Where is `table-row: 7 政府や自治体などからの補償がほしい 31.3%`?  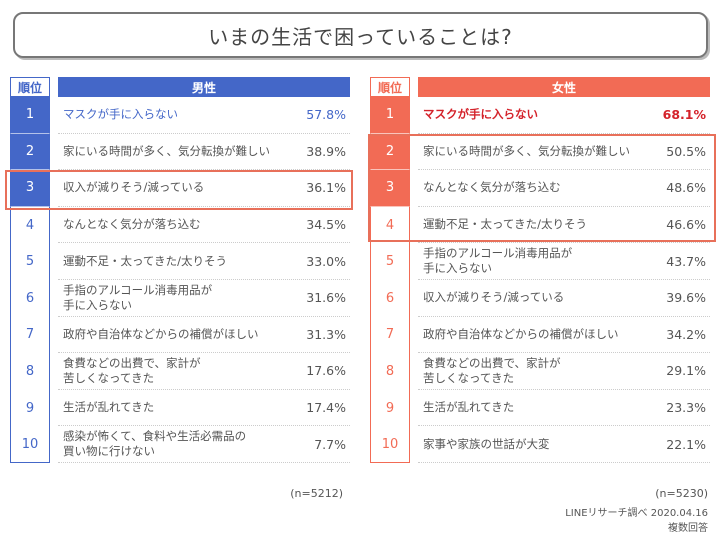
table-row: 7 政府や自治体などからの補償がほしい 31.3% is located at coordinates (180, 335).